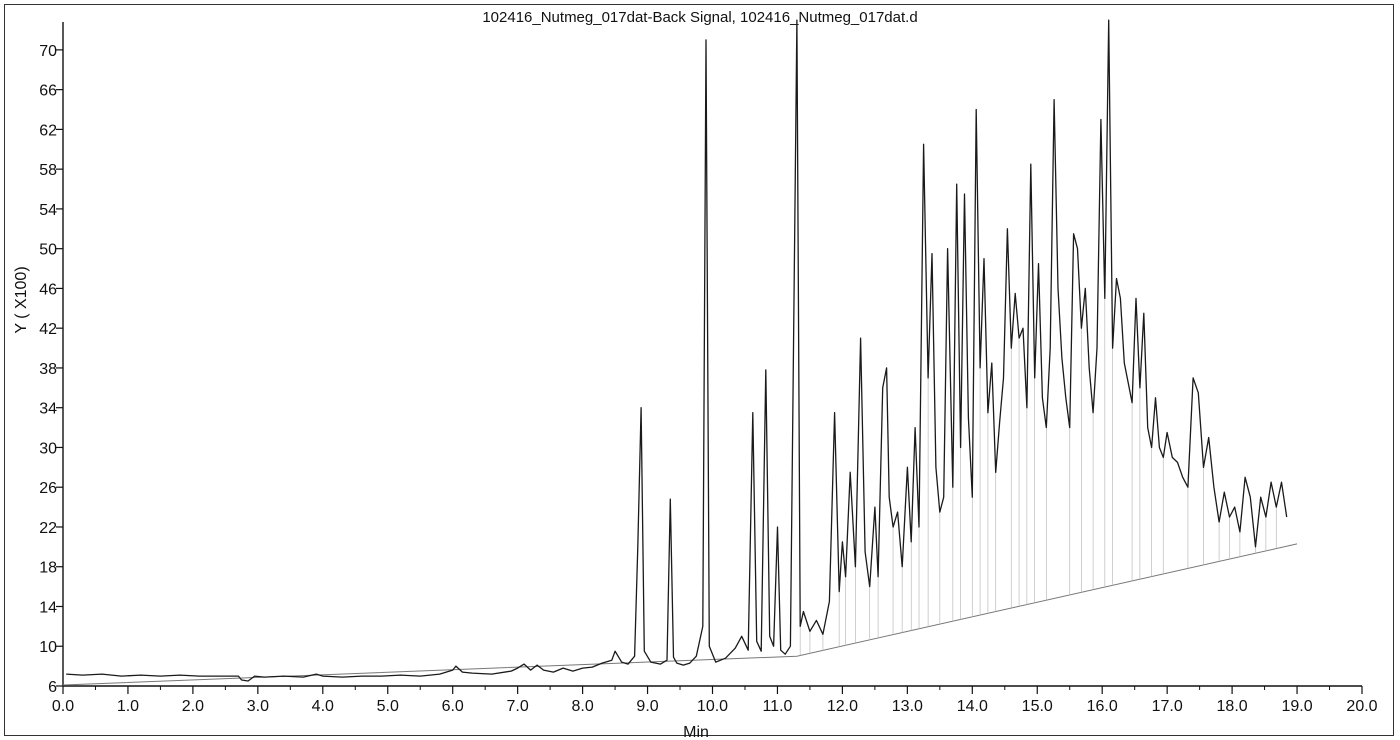 The width and height of the screenshot is (1400, 740). What do you see at coordinates (128, 706) in the screenshot?
I see `x-tick-label: 1.0` at bounding box center [128, 706].